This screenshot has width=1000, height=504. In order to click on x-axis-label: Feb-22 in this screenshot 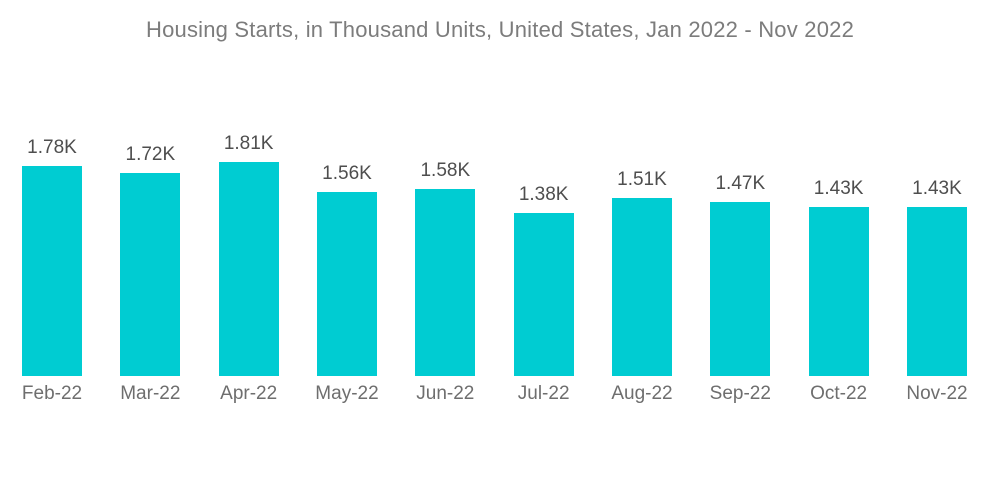, I will do `click(52, 393)`.